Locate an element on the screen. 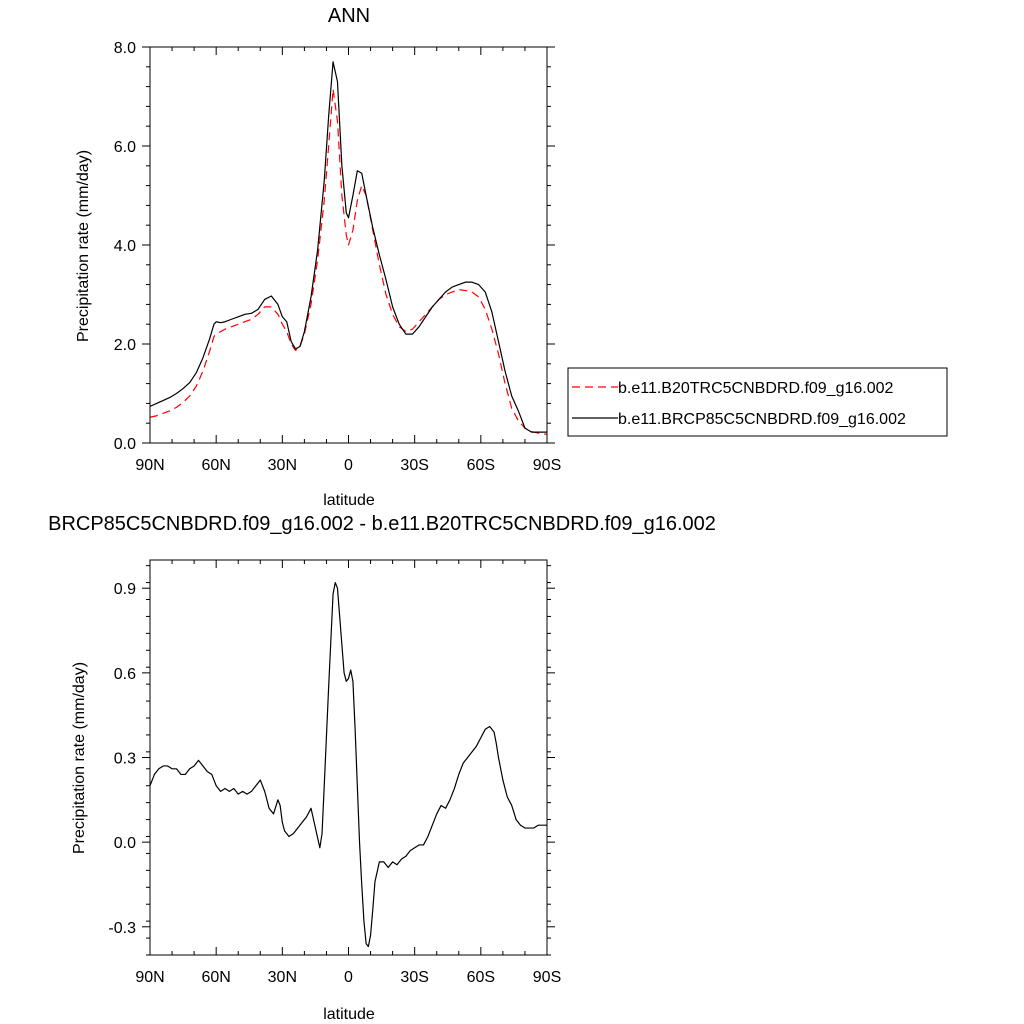 The height and width of the screenshot is (1024, 1024). top-x-tick-label: 30N is located at coordinates (282, 465).